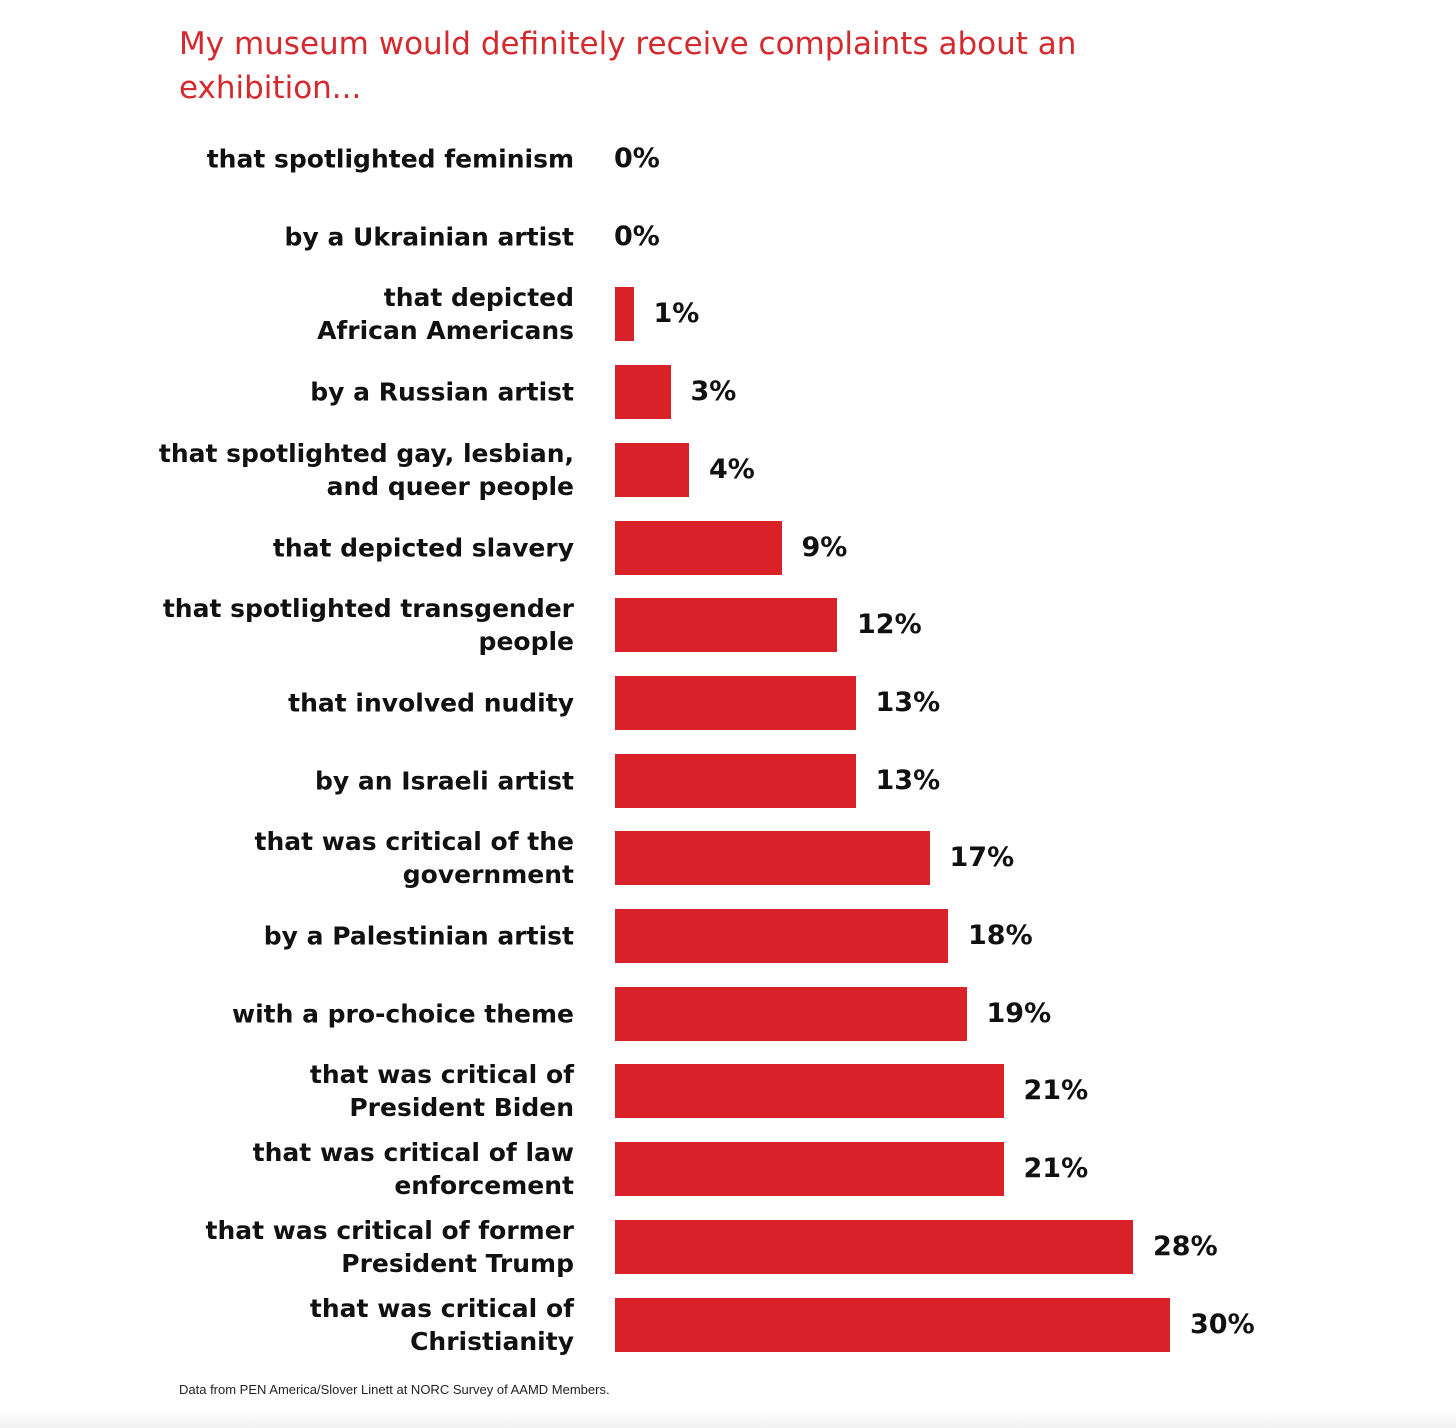 This screenshot has height=1428, width=1456. What do you see at coordinates (1185, 1246) in the screenshot?
I see `value-label: 28%` at bounding box center [1185, 1246].